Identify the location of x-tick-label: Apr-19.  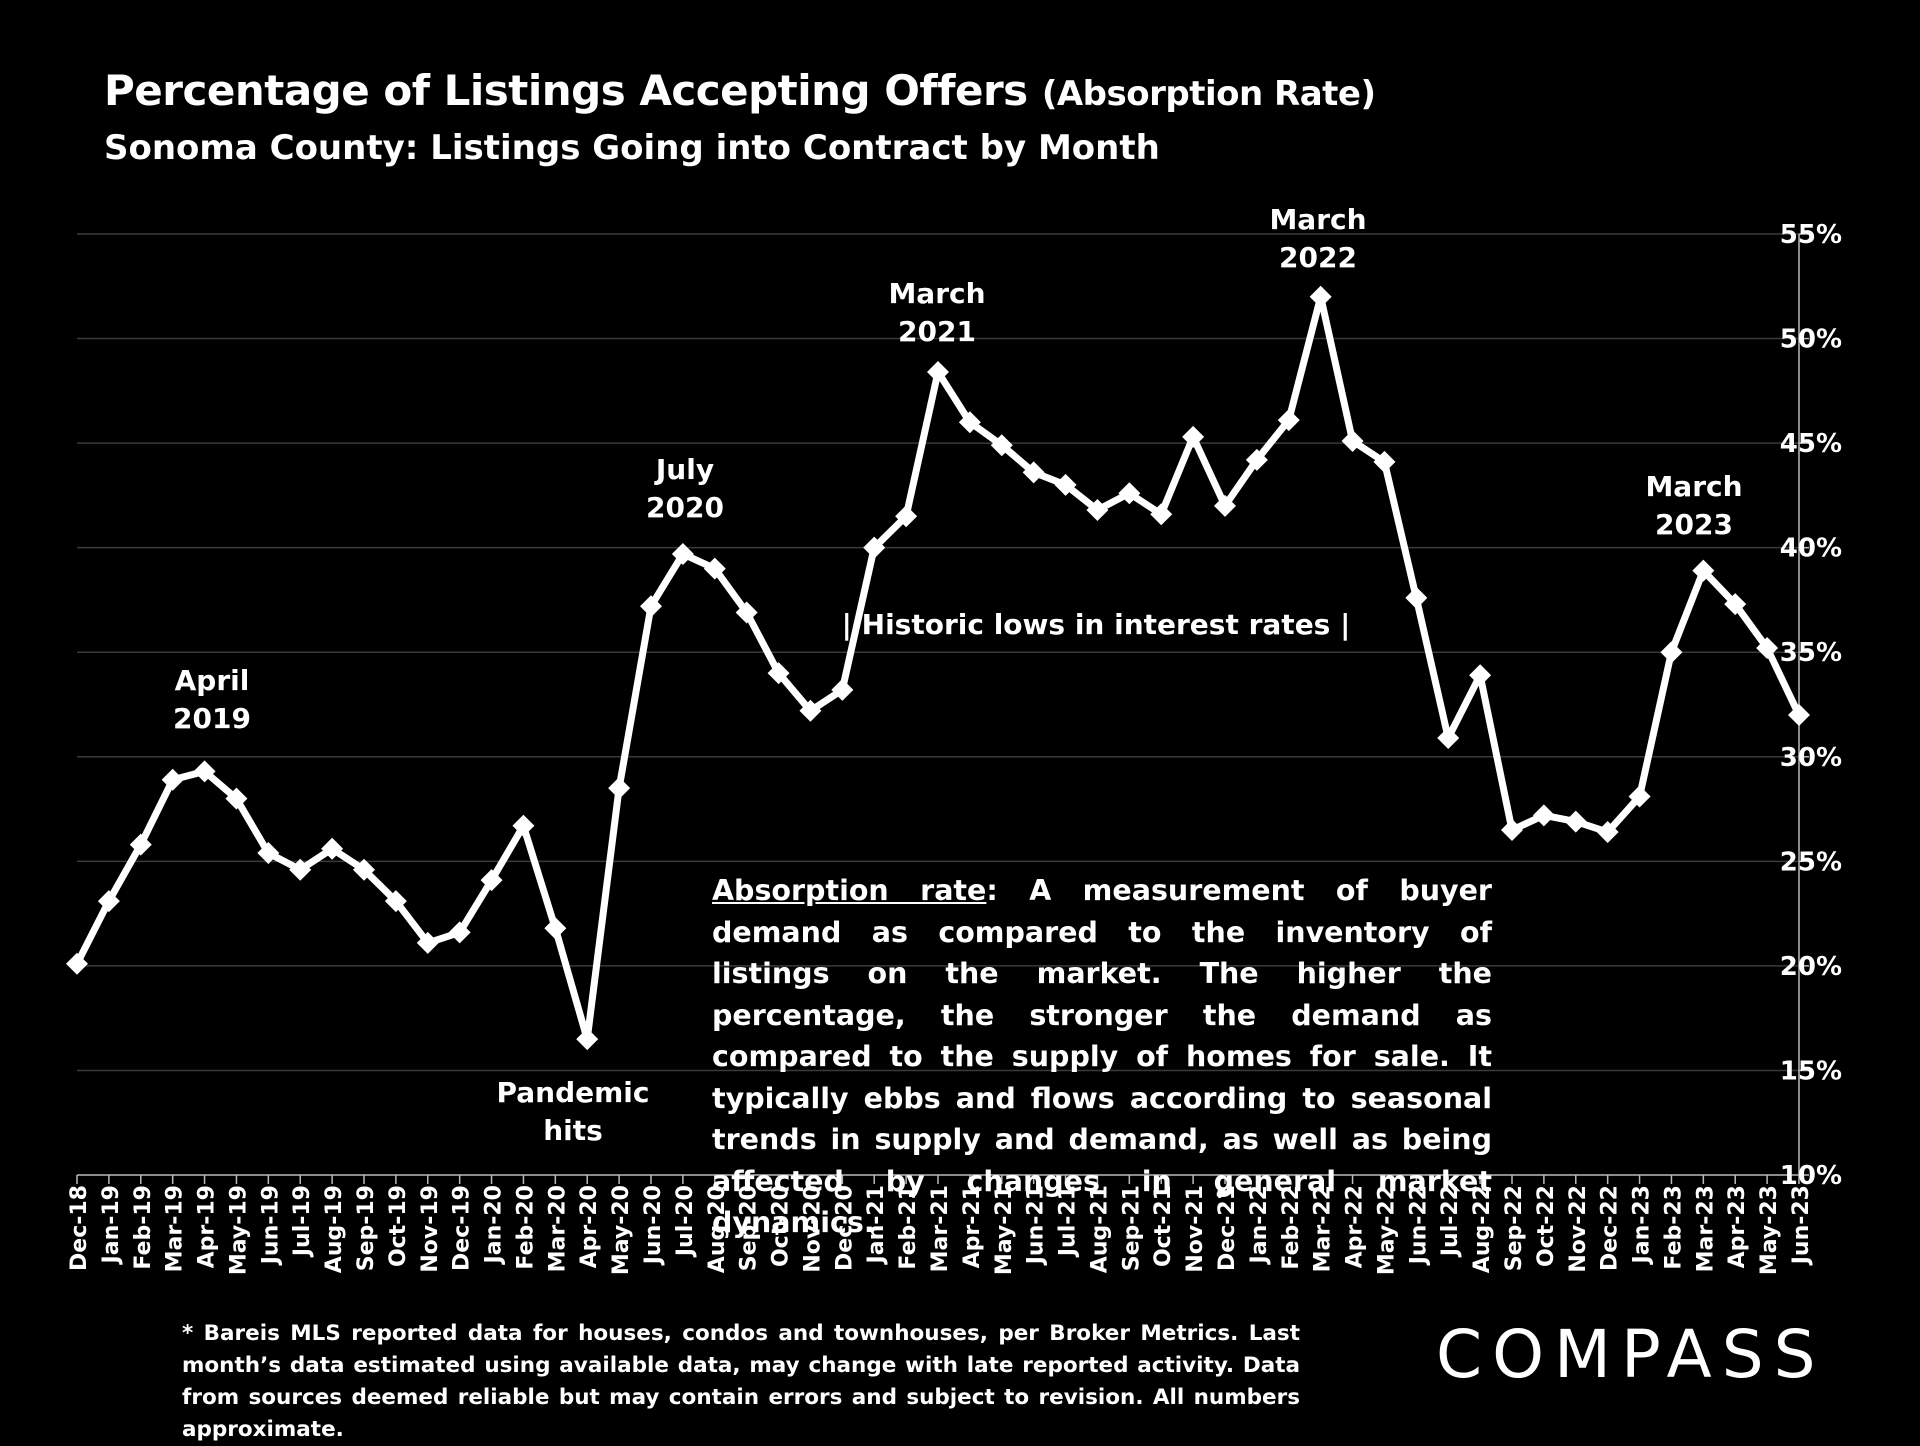
(207, 1226).